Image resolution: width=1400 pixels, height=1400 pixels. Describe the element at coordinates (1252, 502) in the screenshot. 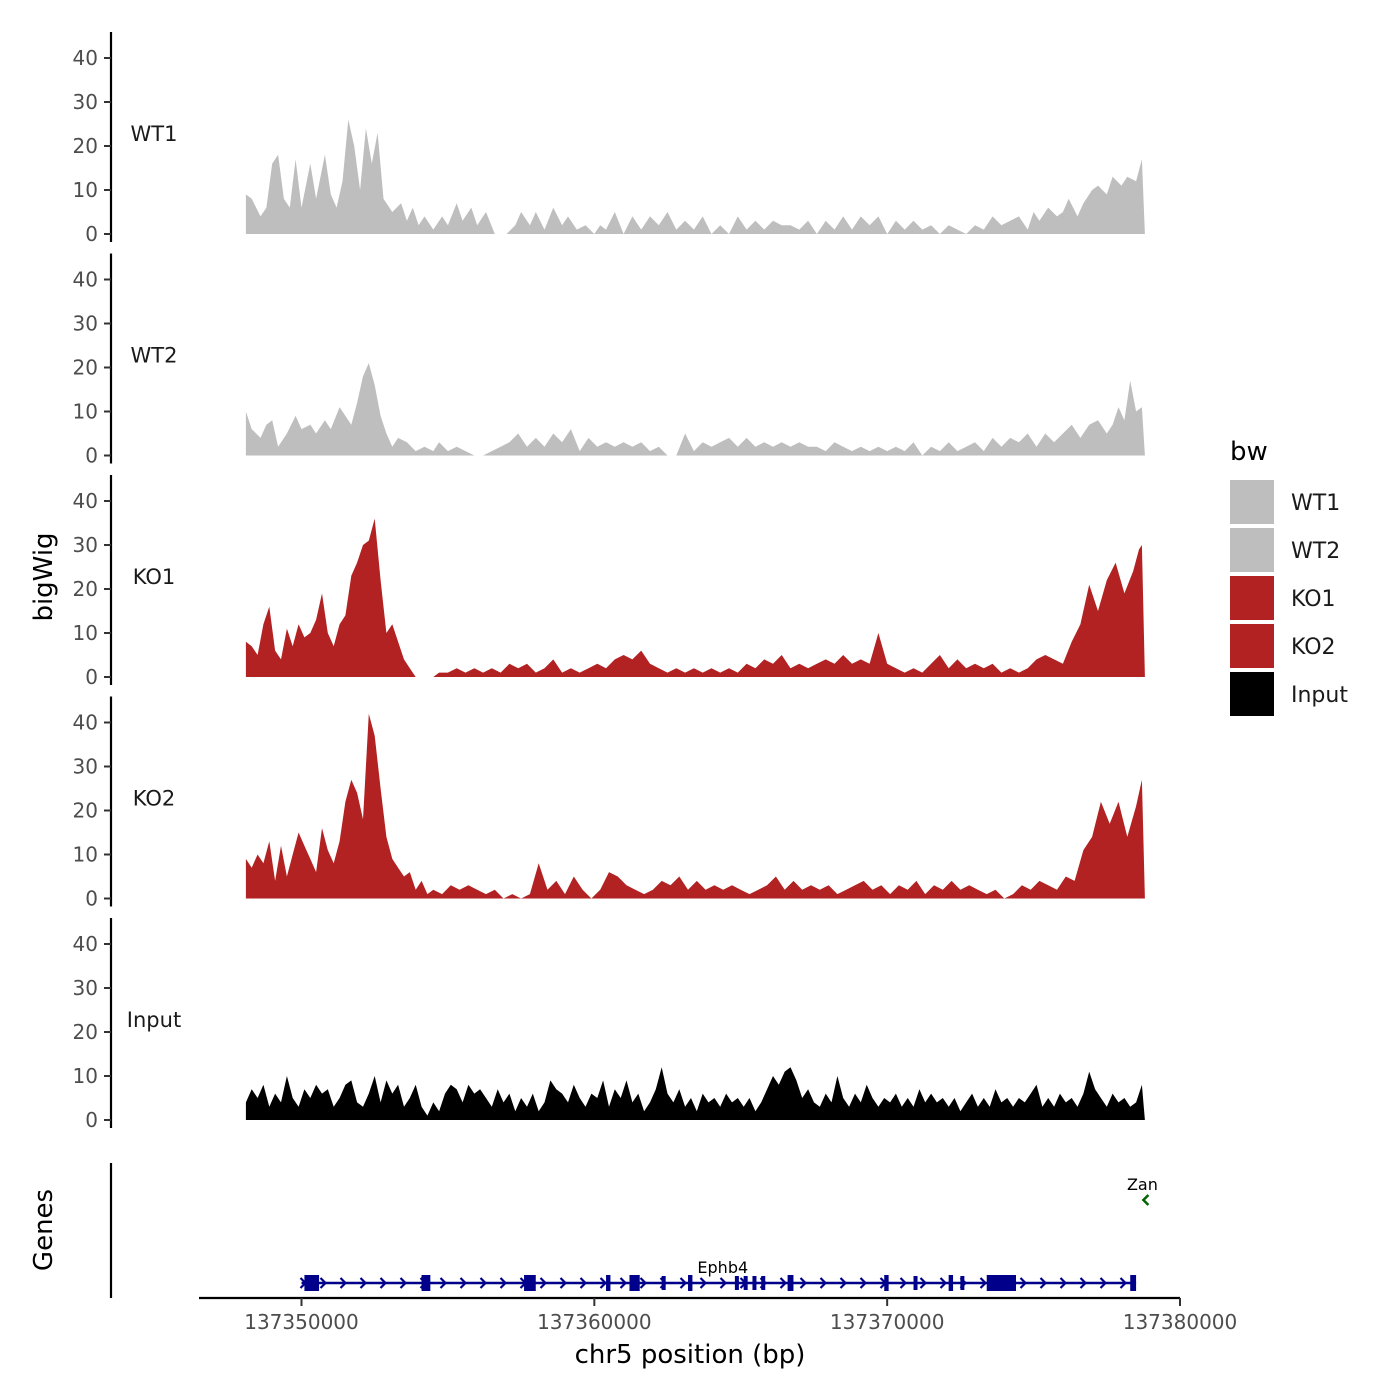

I see `legend-key-wt1` at that location.